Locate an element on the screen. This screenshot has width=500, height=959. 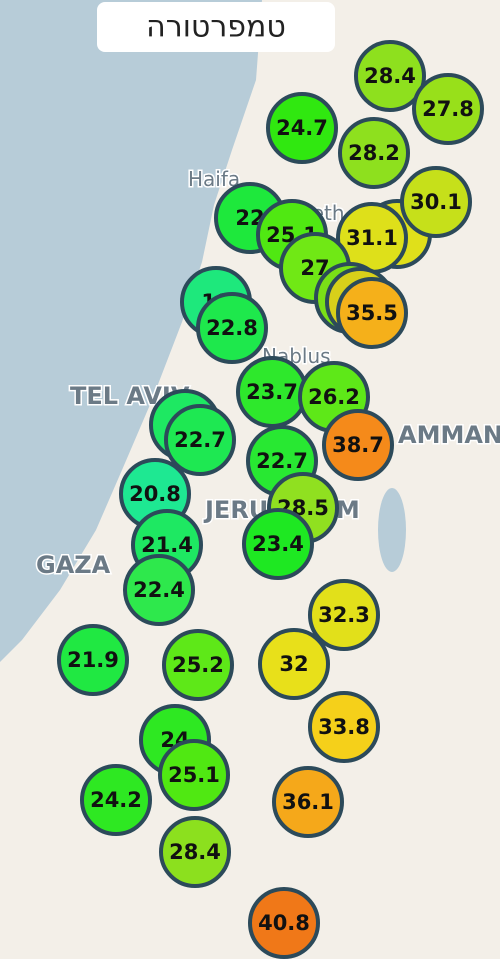
marker-label: 22.4 is located at coordinates (159, 590).